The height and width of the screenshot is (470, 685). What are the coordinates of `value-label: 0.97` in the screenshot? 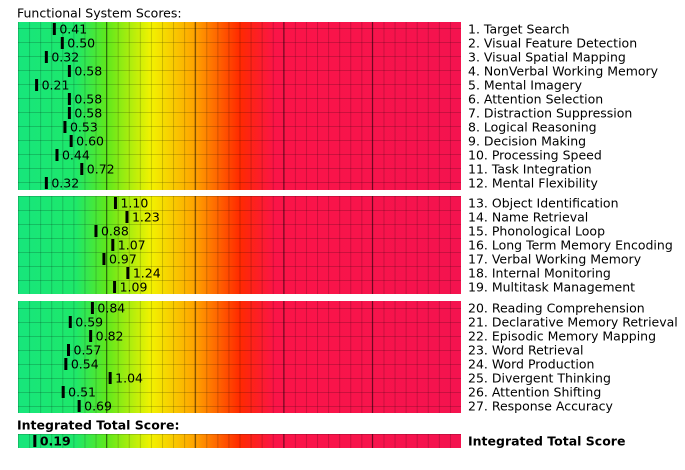 It's located at (123, 259).